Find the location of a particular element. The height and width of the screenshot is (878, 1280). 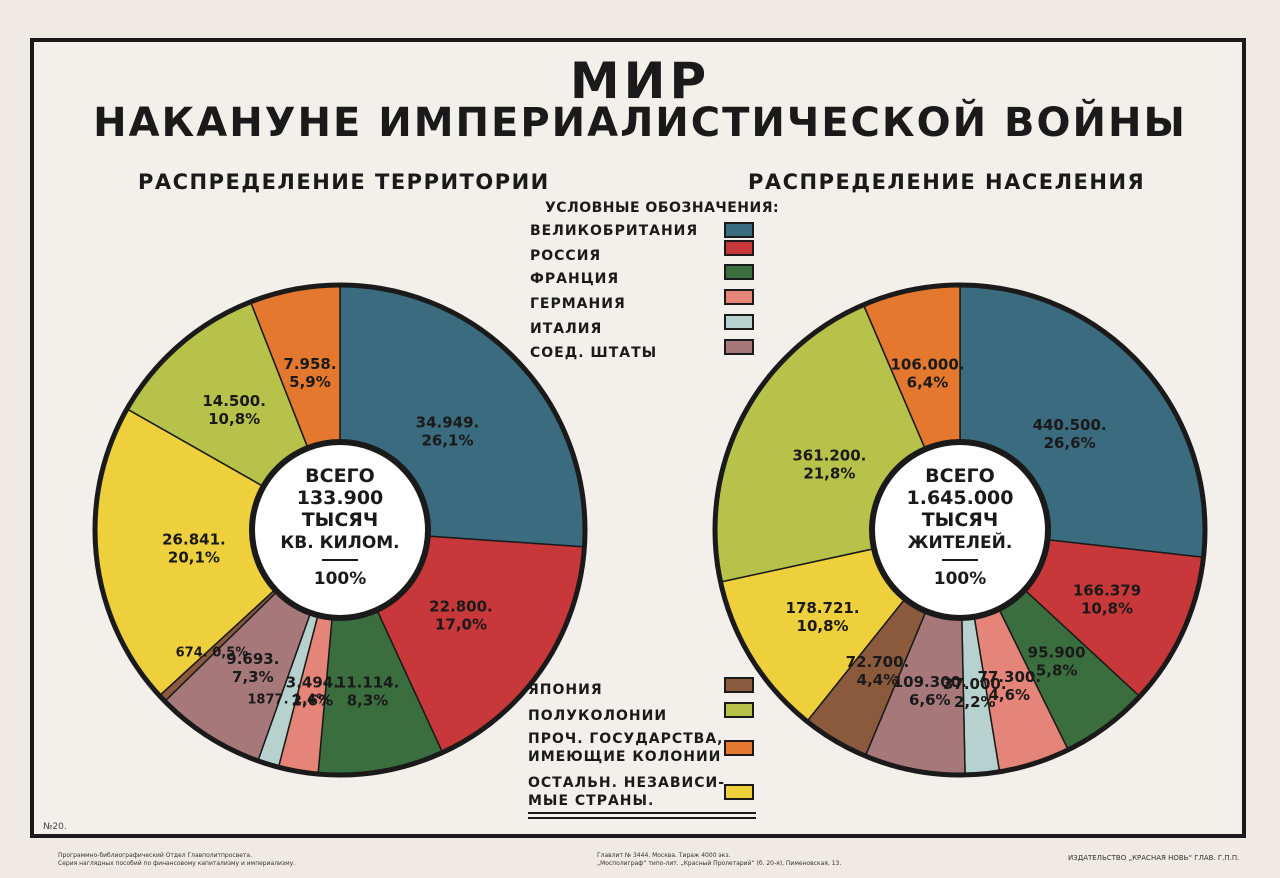

territory-slice-pct-3: 2,6% is located at coordinates (313, 700).